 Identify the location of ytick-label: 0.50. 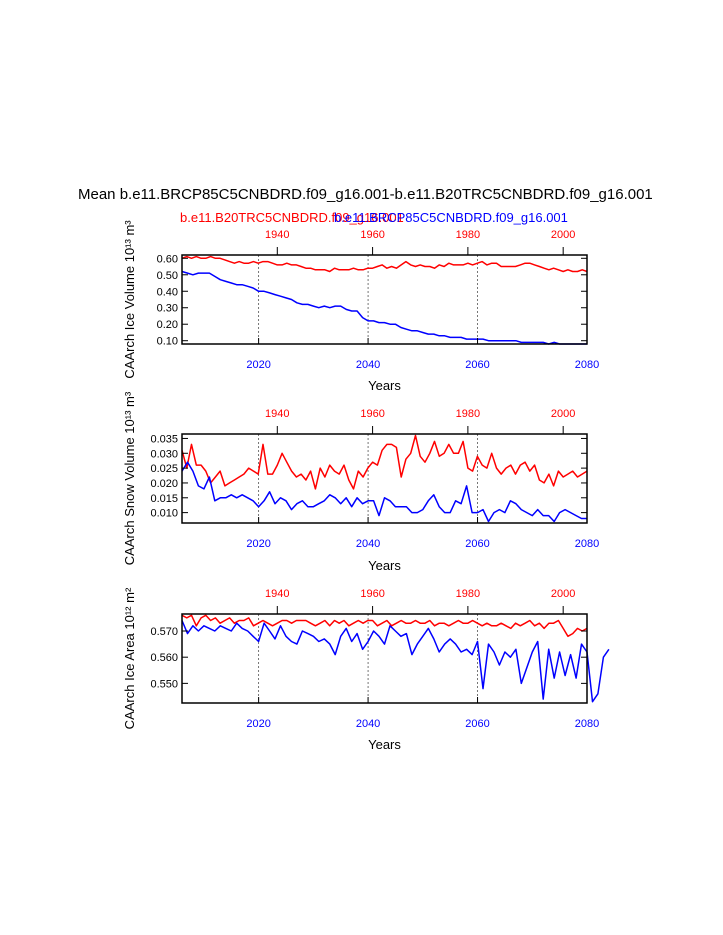
(167, 276).